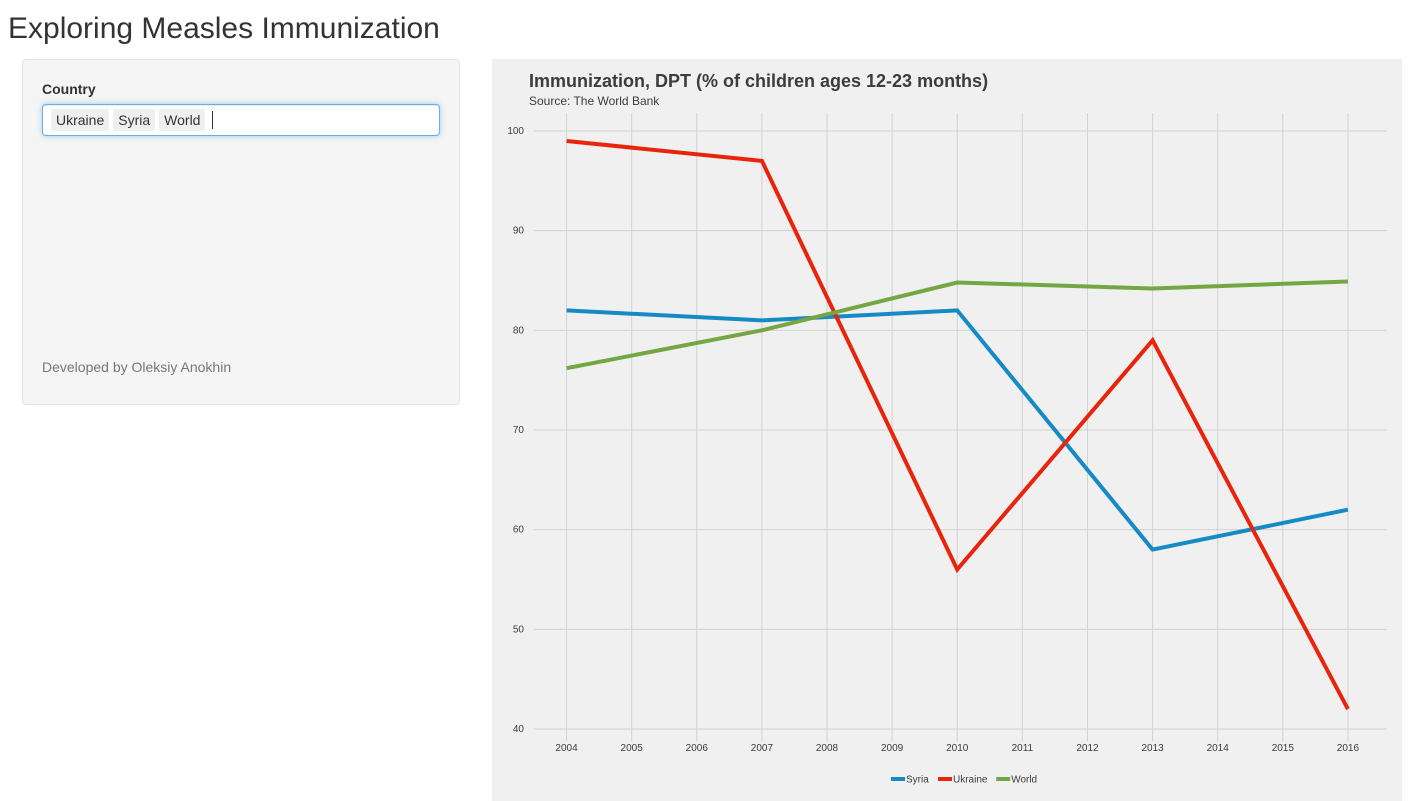 The width and height of the screenshot is (1425, 801). What do you see at coordinates (632, 748) in the screenshot?
I see `x-tick-label: 2005` at bounding box center [632, 748].